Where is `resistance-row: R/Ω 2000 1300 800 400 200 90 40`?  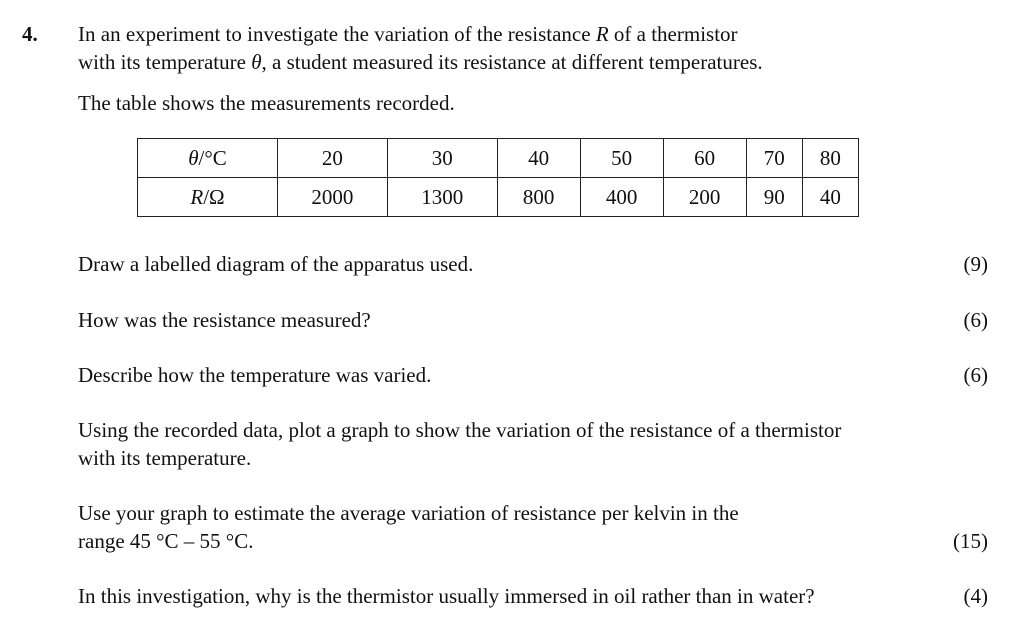 resistance-row: R/Ω 2000 1300 800 400 200 90 40 is located at coordinates (498, 197).